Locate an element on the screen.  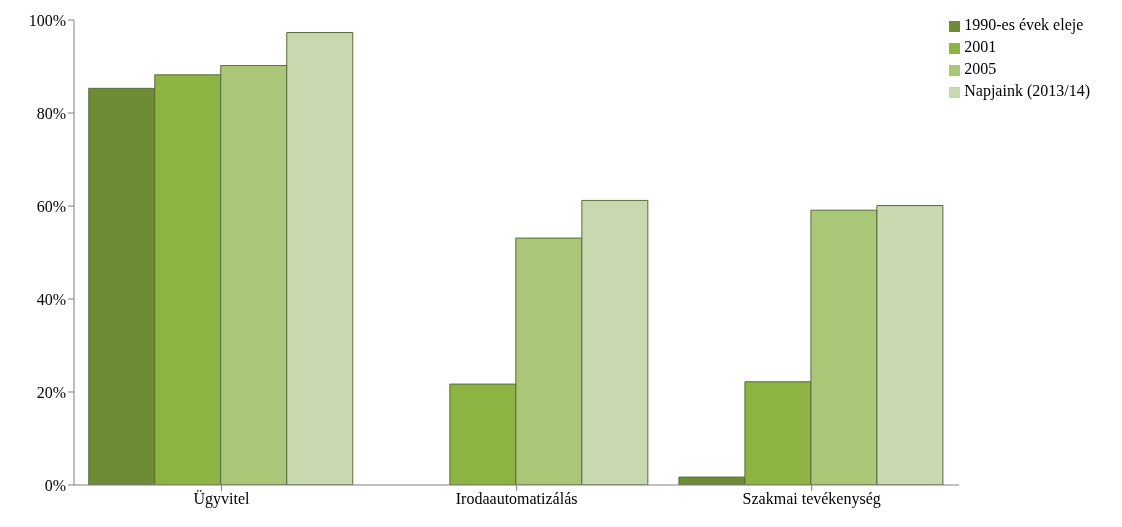
y-tick-label: 60% is located at coordinates (51, 206).